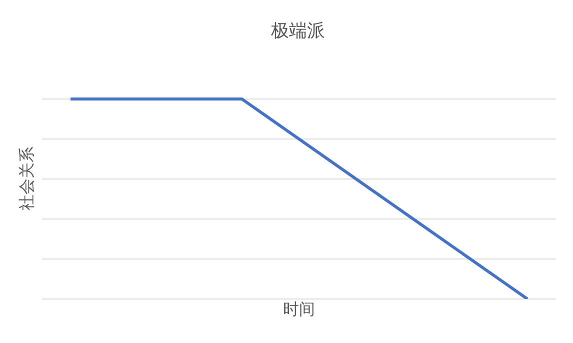  I want to click on chart-title: 极端派, so click(297, 31).